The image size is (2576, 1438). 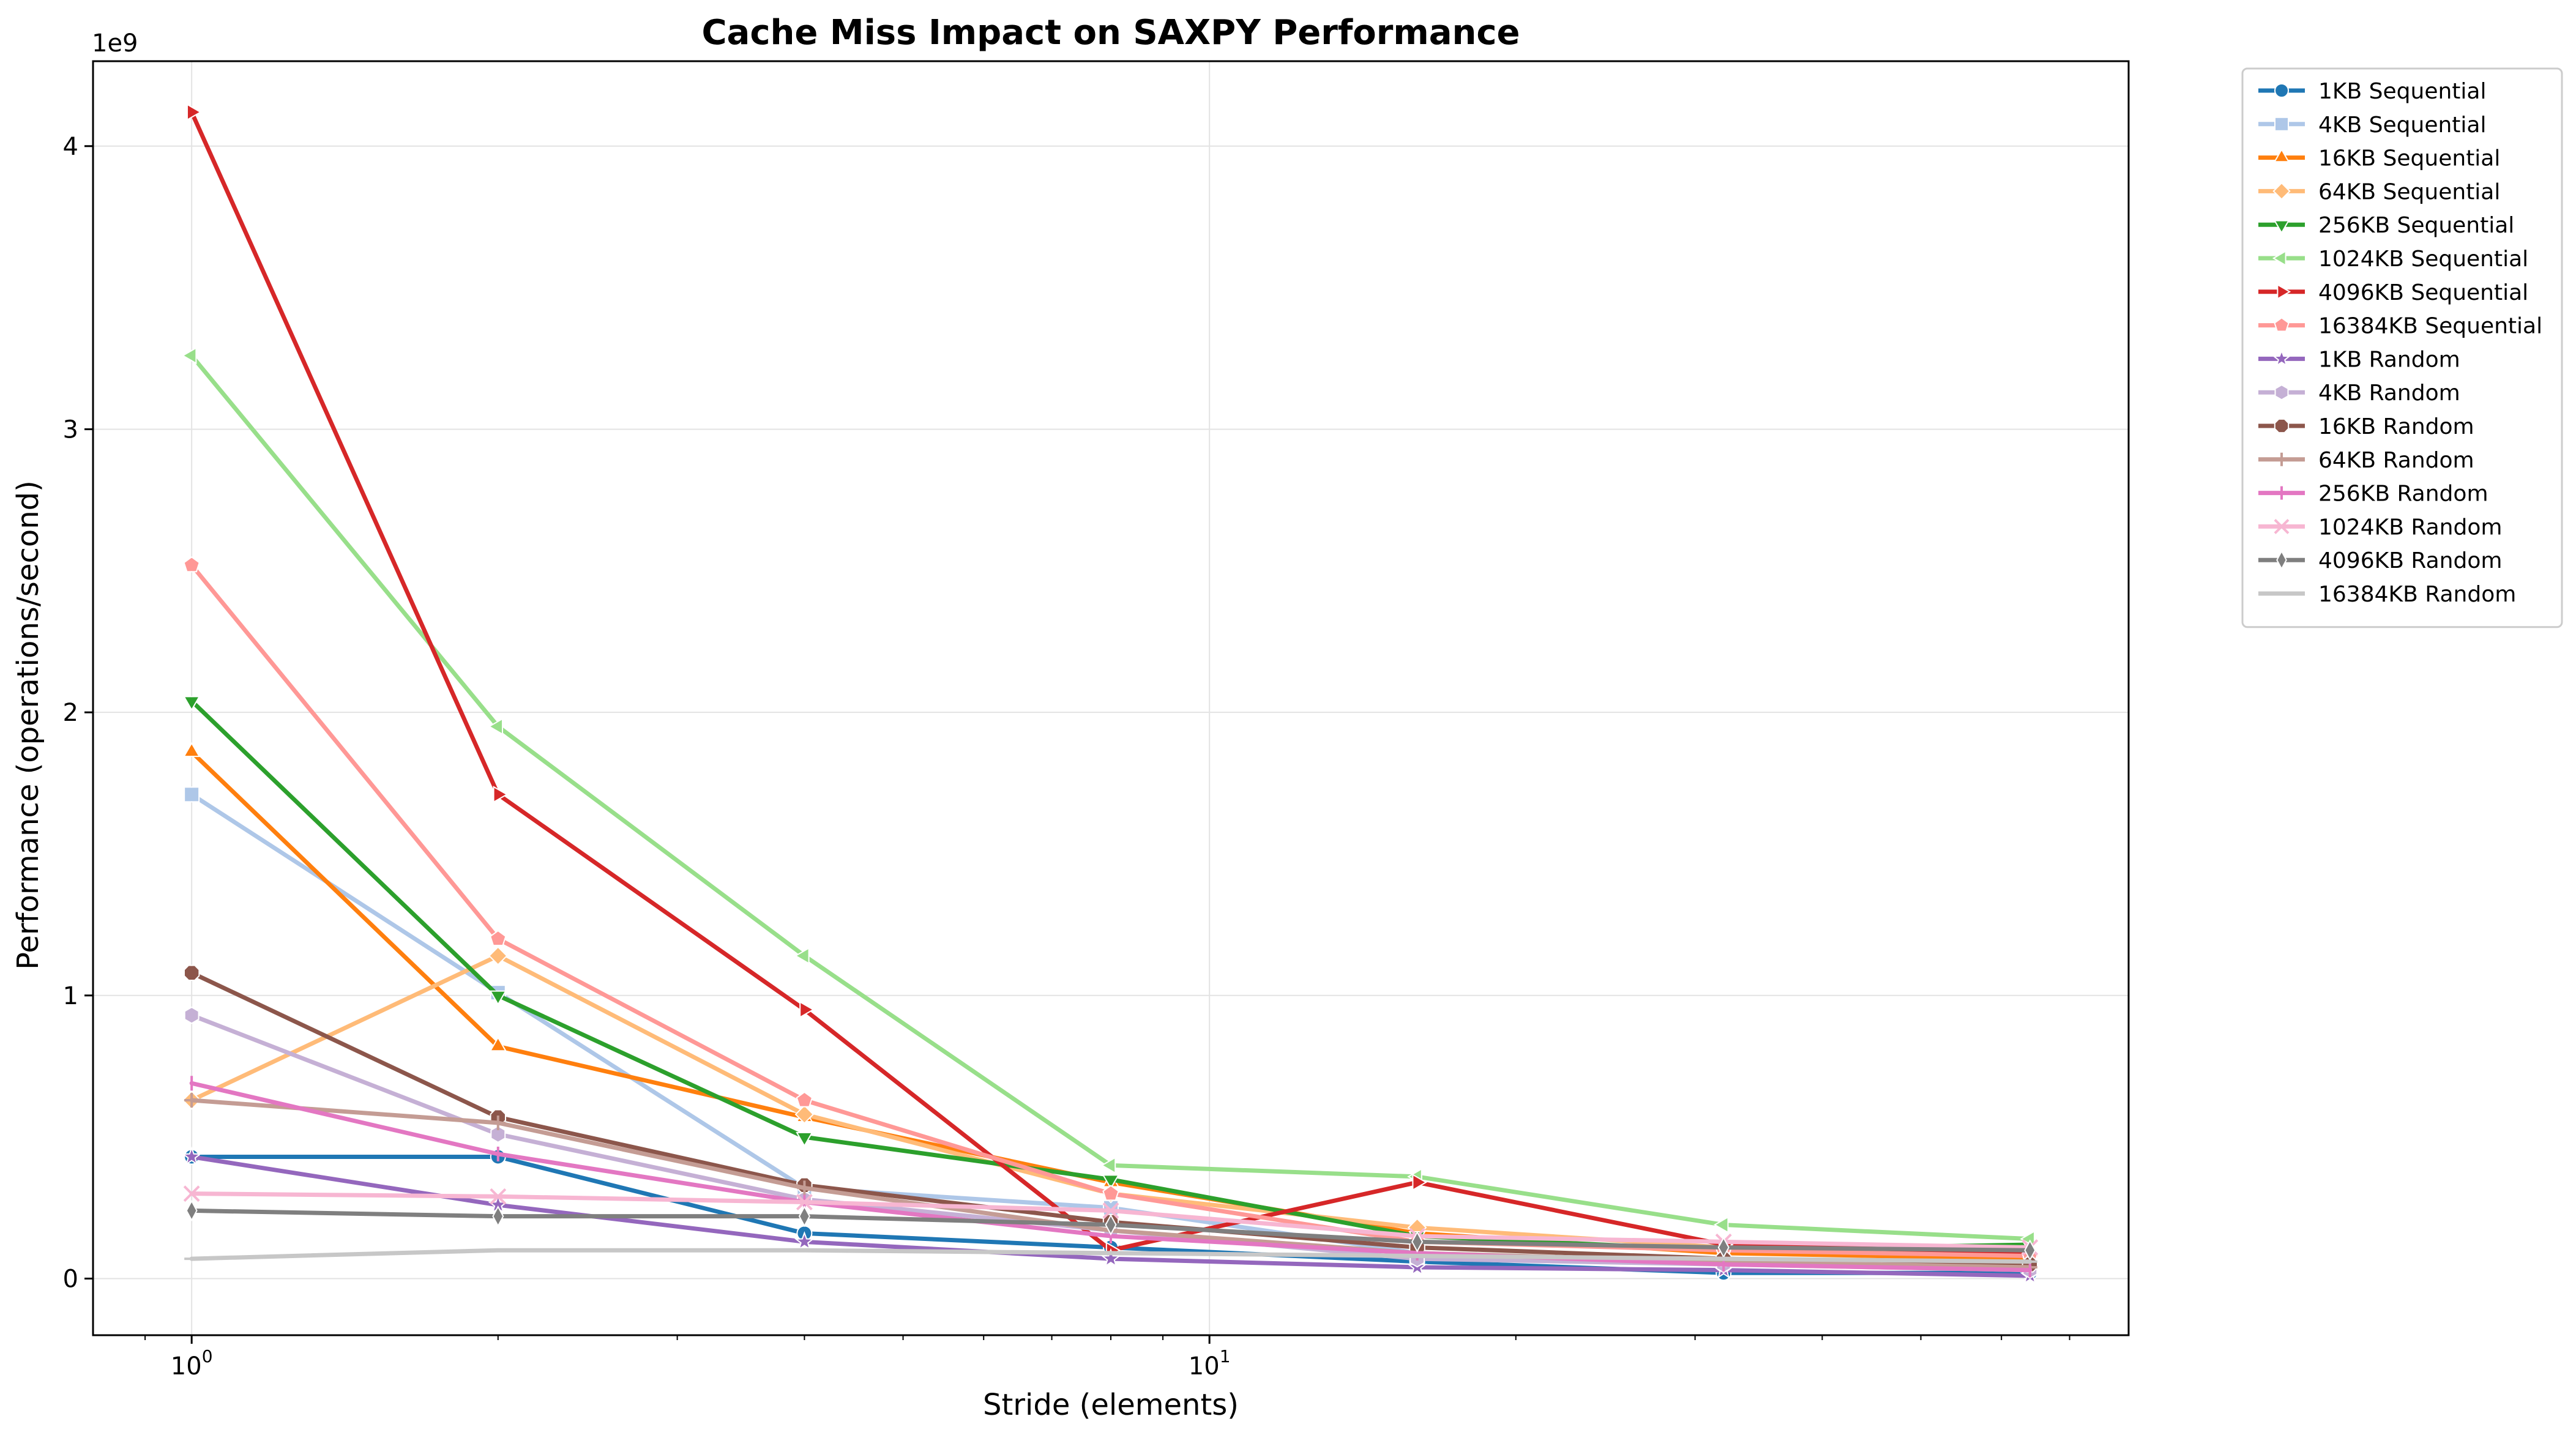 What do you see at coordinates (115, 43) in the screenshot?
I see `y-axis-offset-label: 1e9` at bounding box center [115, 43].